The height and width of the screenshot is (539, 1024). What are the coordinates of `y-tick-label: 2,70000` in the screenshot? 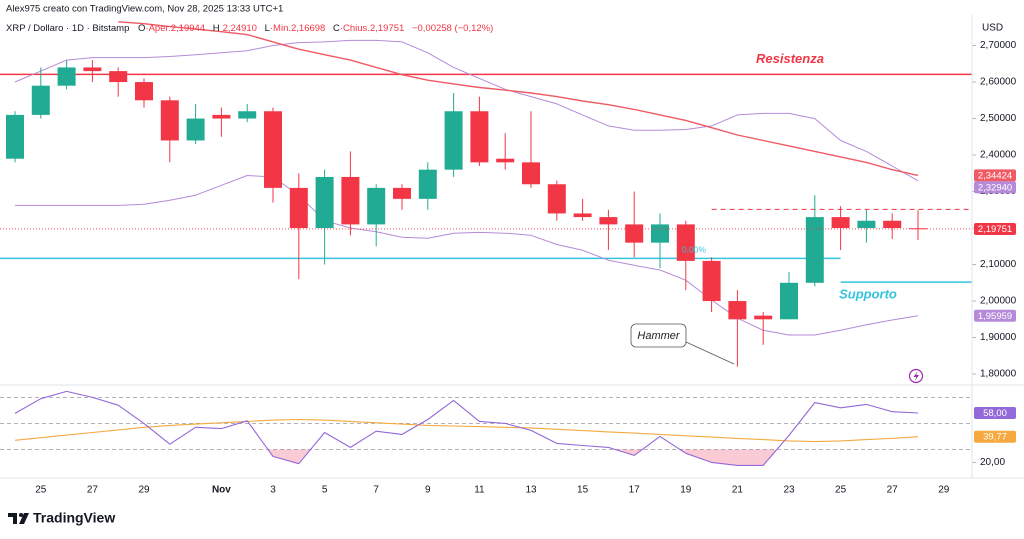 It's located at (998, 45).